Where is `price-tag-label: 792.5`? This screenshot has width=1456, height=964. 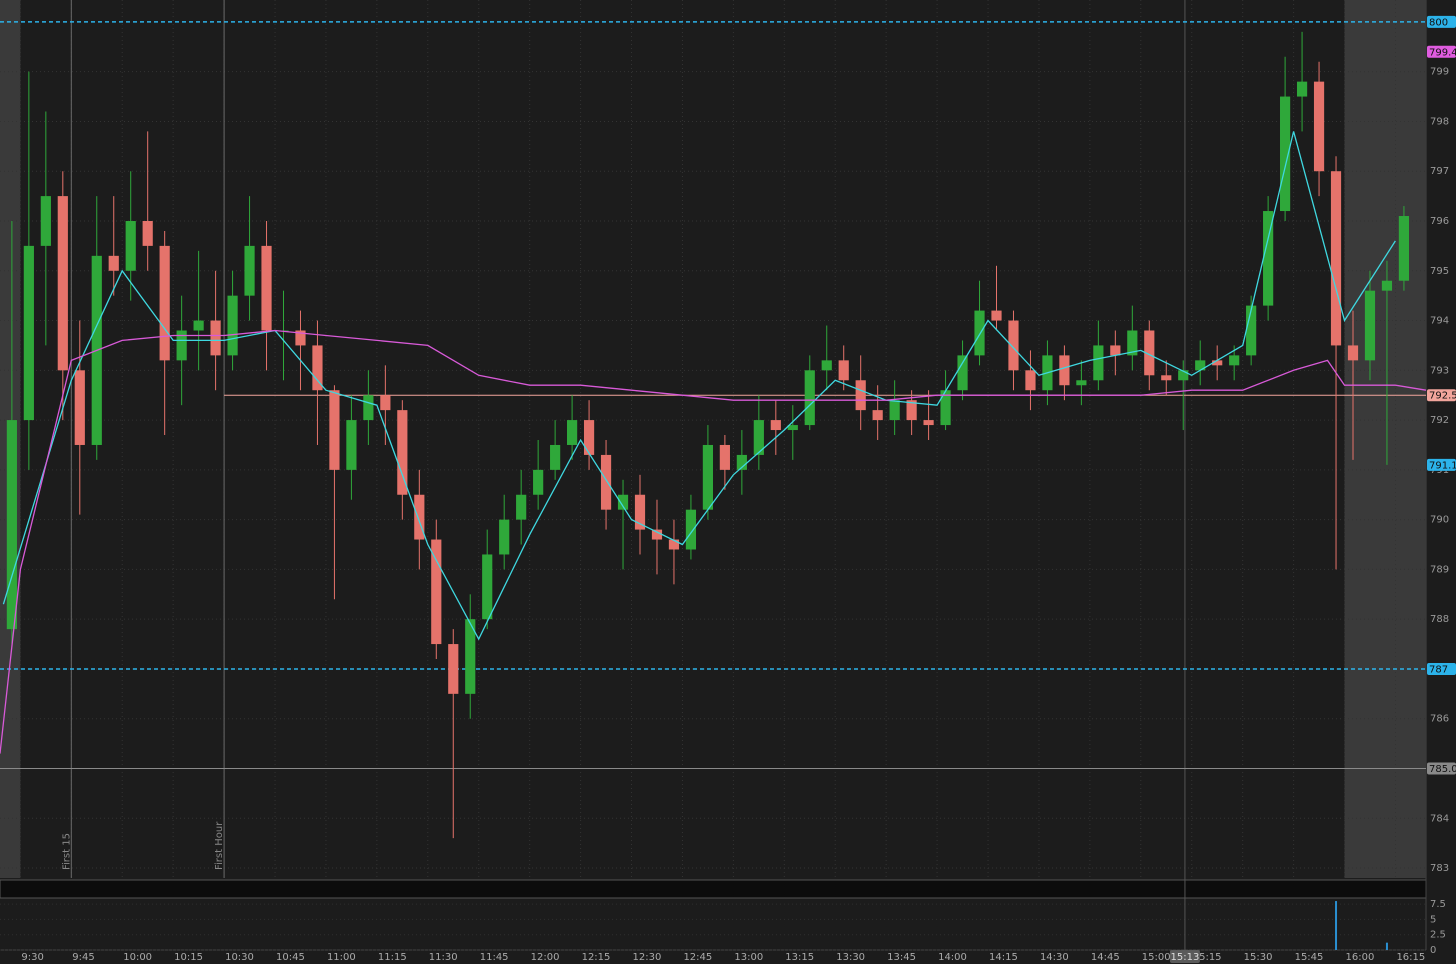 price-tag-label: 792.5 is located at coordinates (1442, 396).